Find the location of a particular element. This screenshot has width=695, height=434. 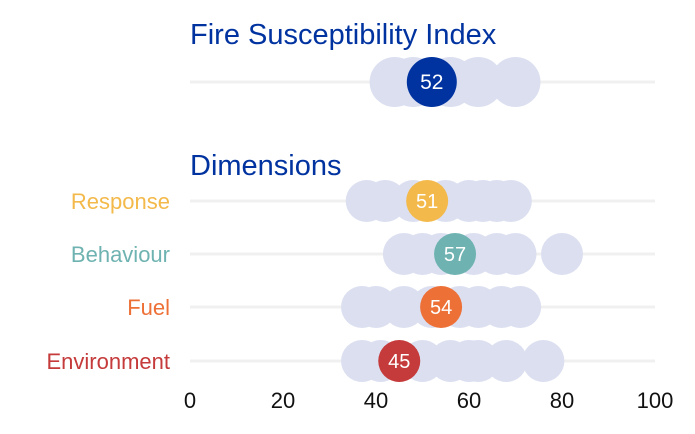

section-title: Dimensions is located at coordinates (266, 166).